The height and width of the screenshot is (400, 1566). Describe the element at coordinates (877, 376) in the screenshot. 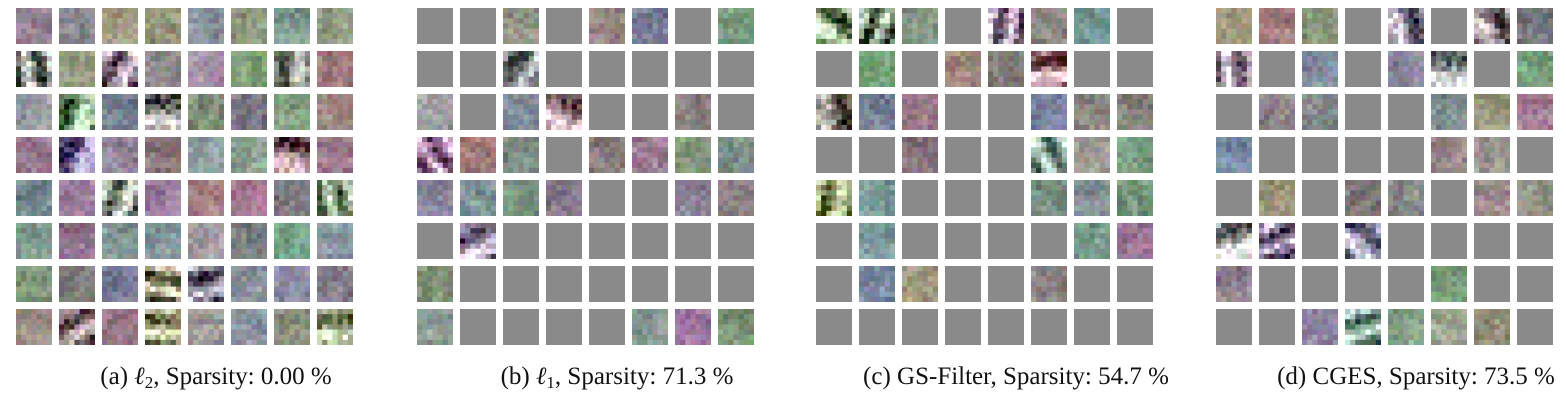

I see `caption-prefix: (c)` at that location.